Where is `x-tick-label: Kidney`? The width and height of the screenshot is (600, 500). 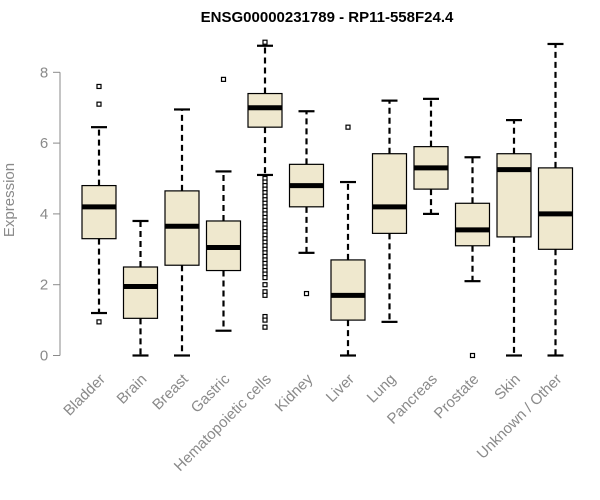 x-tick-label: Kidney is located at coordinates (294, 392).